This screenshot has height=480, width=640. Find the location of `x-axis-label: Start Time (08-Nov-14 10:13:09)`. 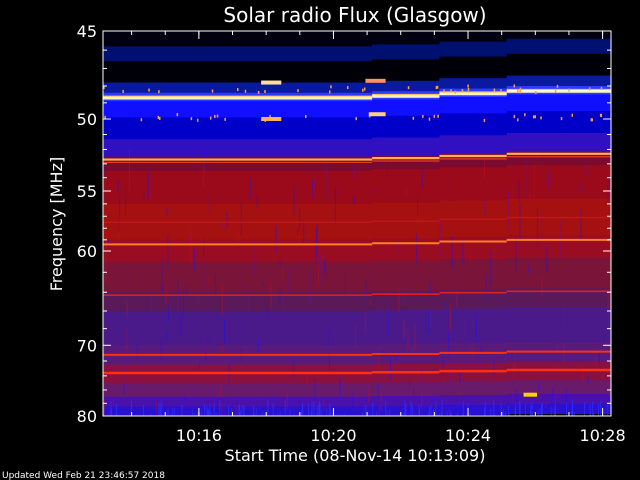

x-axis-label: Start Time (08-Nov-14 10:13:09) is located at coordinates (355, 455).